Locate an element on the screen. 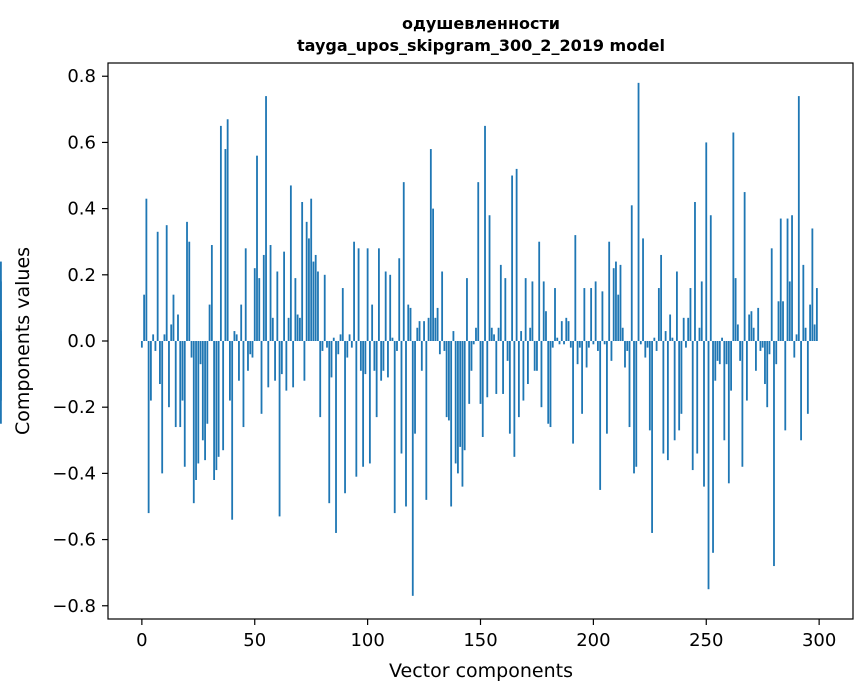 The image size is (867, 696). y-tick-label-3: −0.2 is located at coordinates (74, 407).